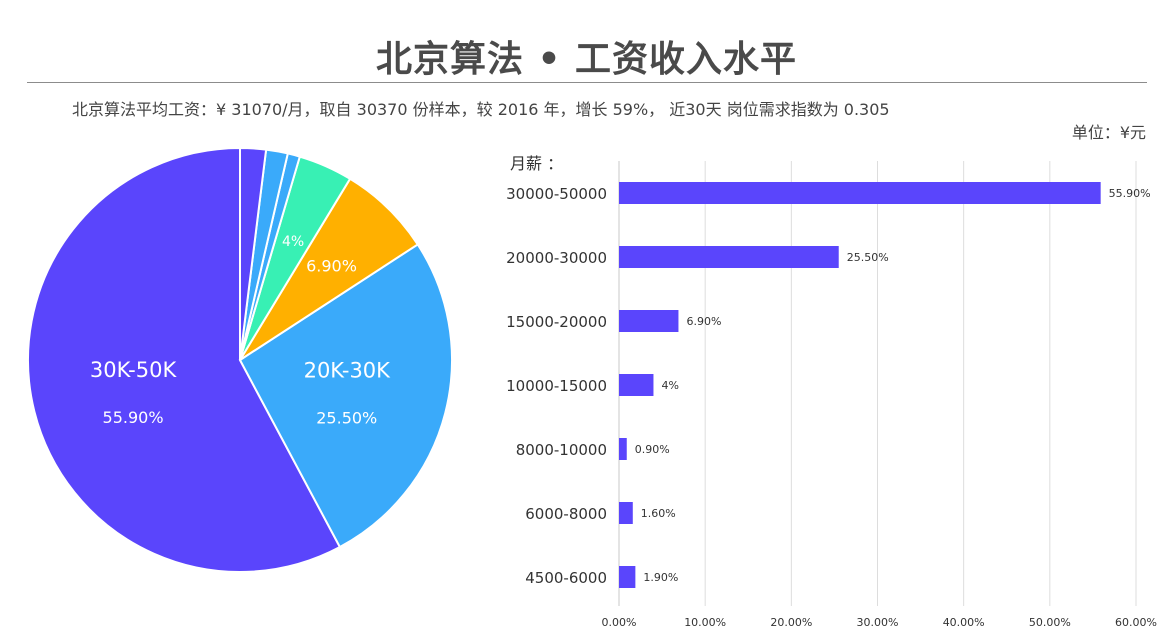 This screenshot has height=643, width=1173. What do you see at coordinates (660, 577) in the screenshot?
I see `bar-value-label-6: 1.90%` at bounding box center [660, 577].